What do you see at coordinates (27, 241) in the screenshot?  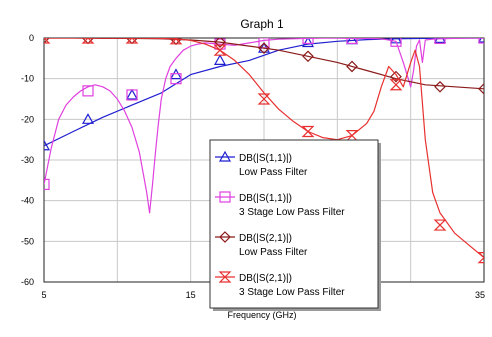 I see `y-tick-label-5: -50` at bounding box center [27, 241].